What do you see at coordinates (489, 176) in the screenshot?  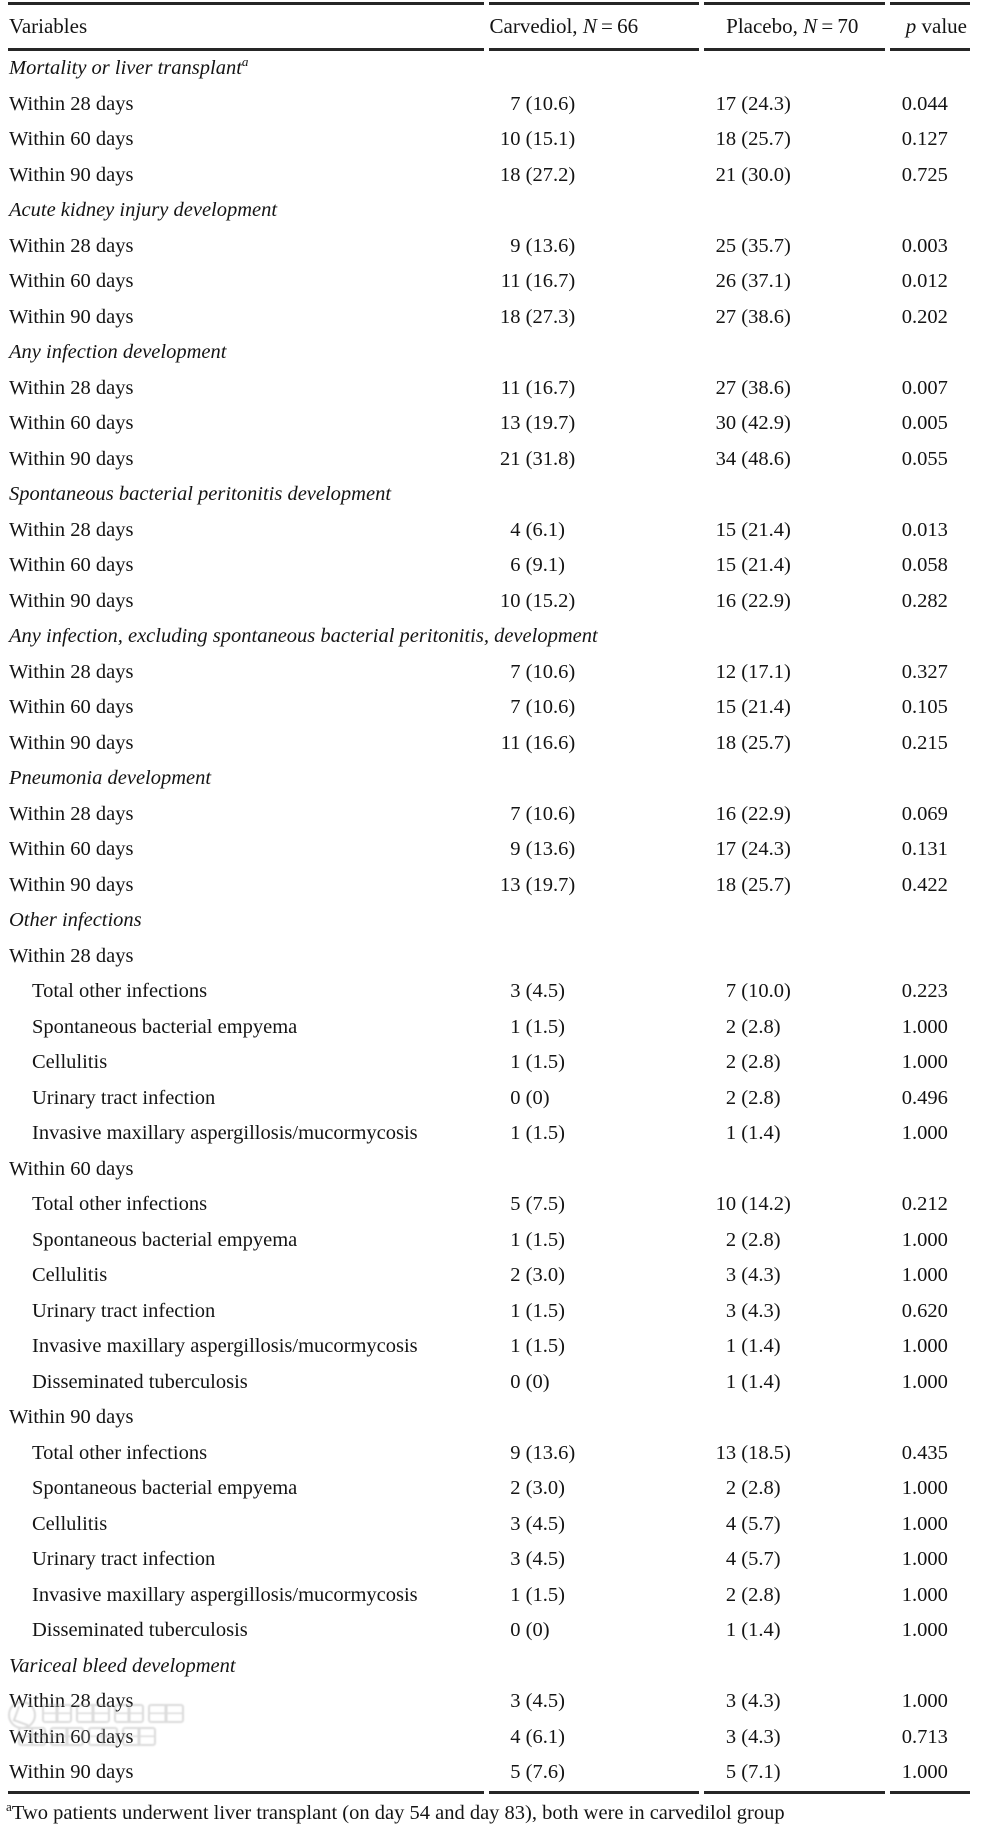 I see `table-row: Within 90 days 18 (27.2) 21 (30.0) 0.725` at bounding box center [489, 176].